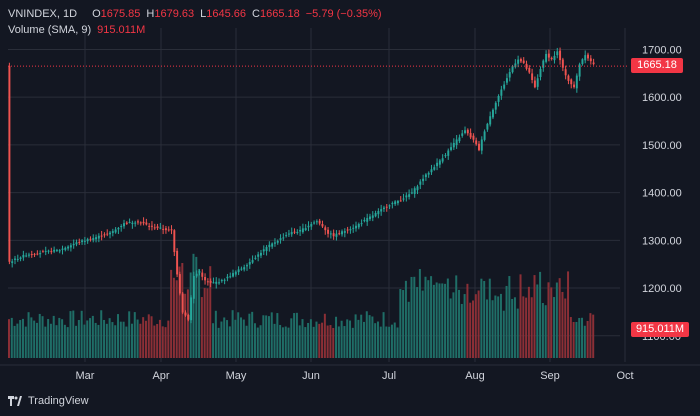 This screenshot has width=700, height=416. What do you see at coordinates (662, 50) in the screenshot?
I see `price-tick-label: 1700.00` at bounding box center [662, 50].